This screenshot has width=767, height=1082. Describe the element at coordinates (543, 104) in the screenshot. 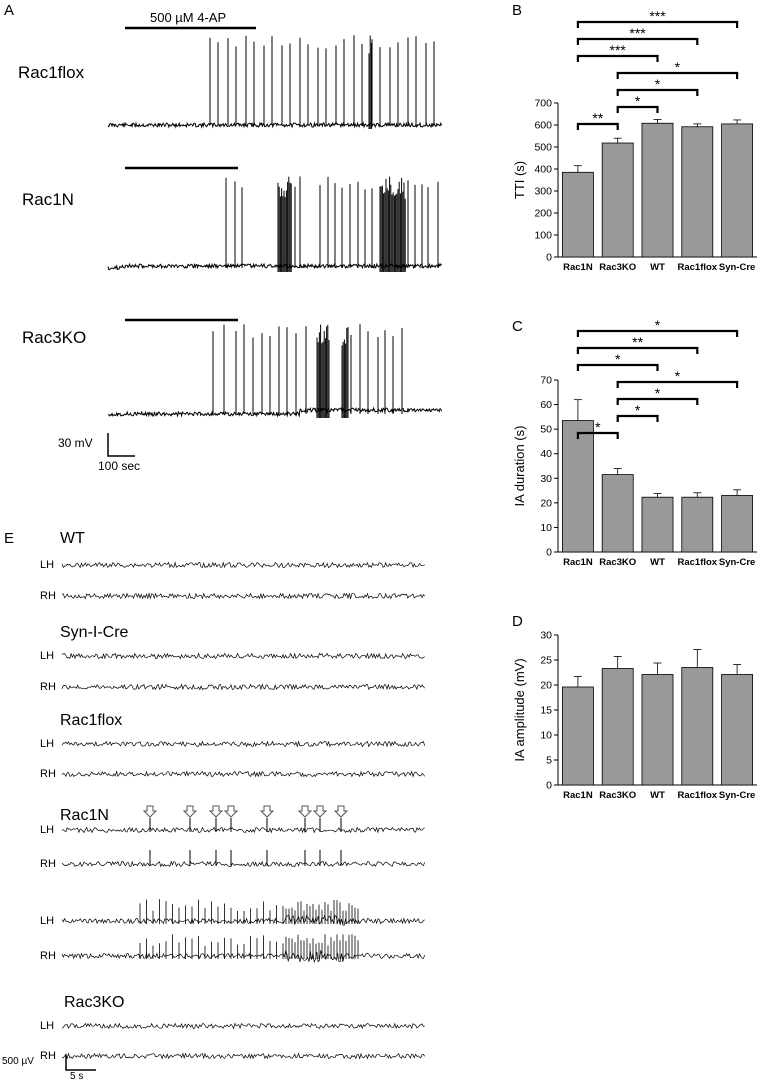

I see `y-tick-label: 700` at that location.